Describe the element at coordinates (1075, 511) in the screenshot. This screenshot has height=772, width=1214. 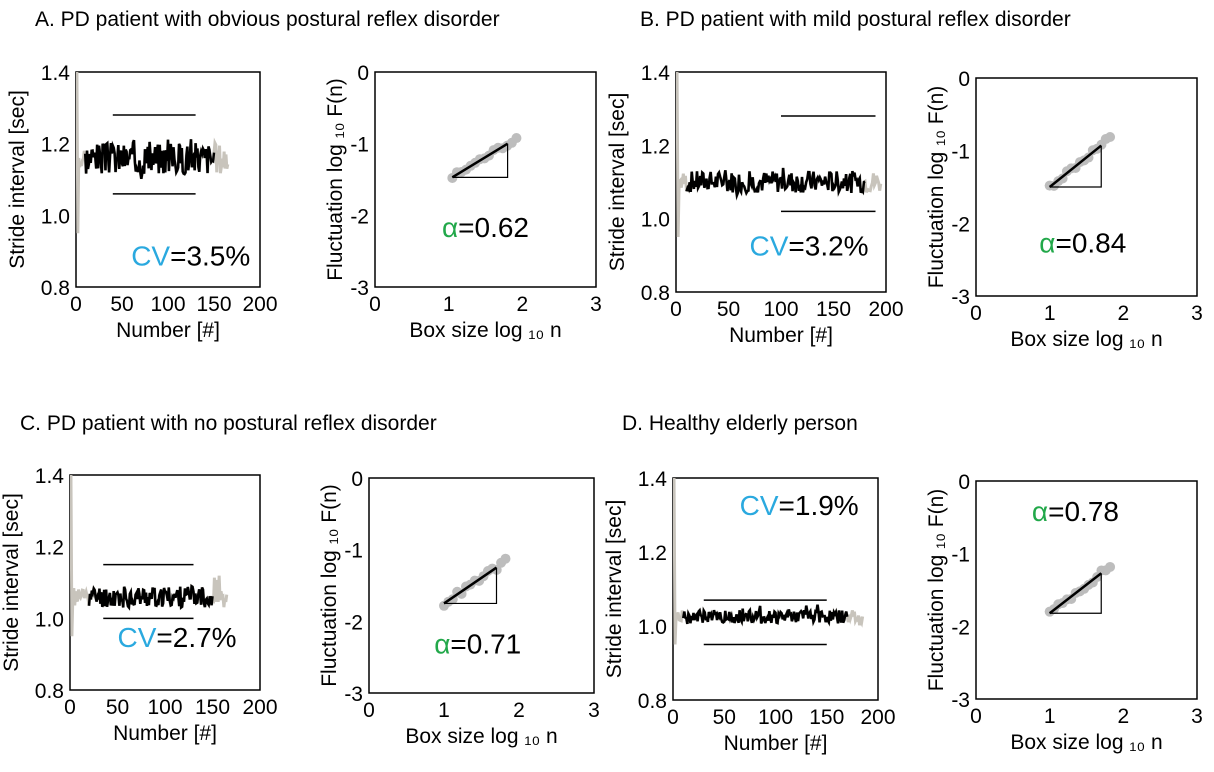
I see `alpha-annotation: α=0.78` at that location.